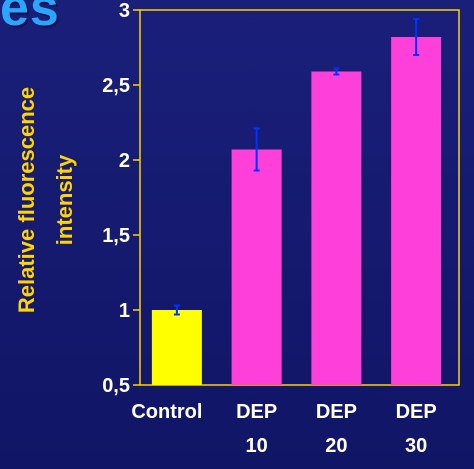  What do you see at coordinates (116, 86) in the screenshot?
I see `y-tick-label: 2,5` at bounding box center [116, 86].